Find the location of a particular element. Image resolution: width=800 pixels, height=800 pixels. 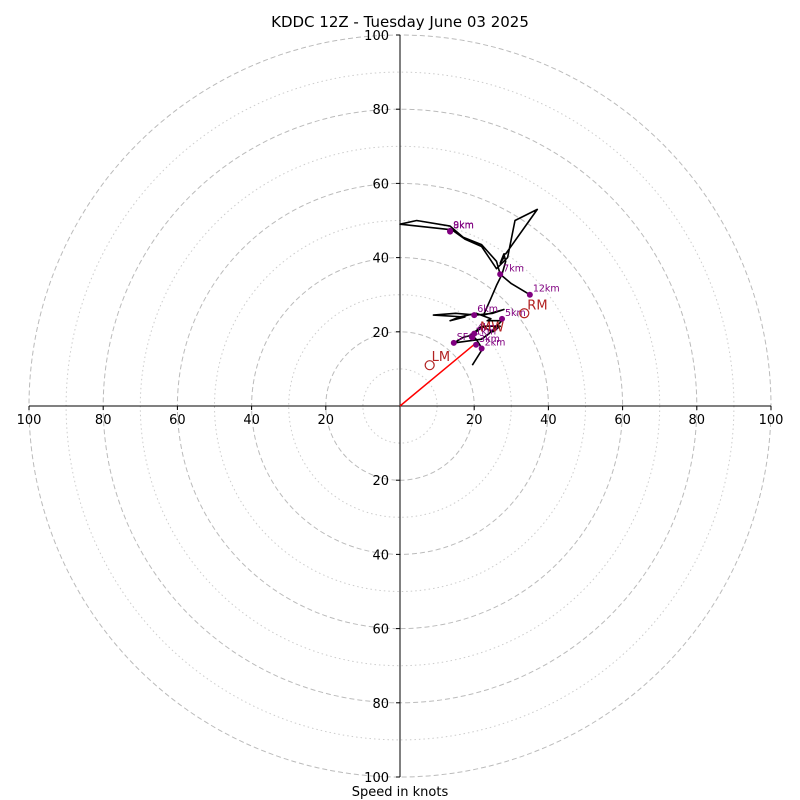

storm-motion-label: MW is located at coordinates (492, 328).